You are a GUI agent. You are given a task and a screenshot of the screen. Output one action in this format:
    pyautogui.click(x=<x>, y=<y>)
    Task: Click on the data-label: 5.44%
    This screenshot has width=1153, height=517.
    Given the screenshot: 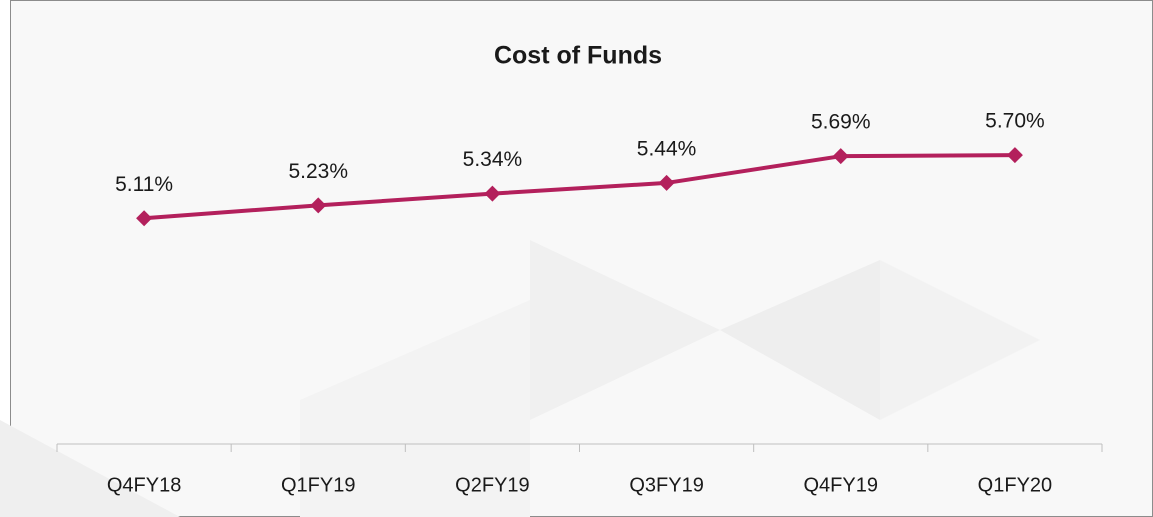 What is the action you would take?
    pyautogui.click(x=667, y=148)
    